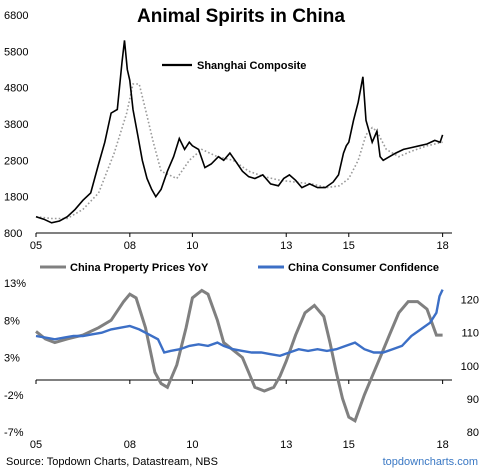  Describe the element at coordinates (349, 246) in the screenshot. I see `top-x-tick-label: 15` at that location.